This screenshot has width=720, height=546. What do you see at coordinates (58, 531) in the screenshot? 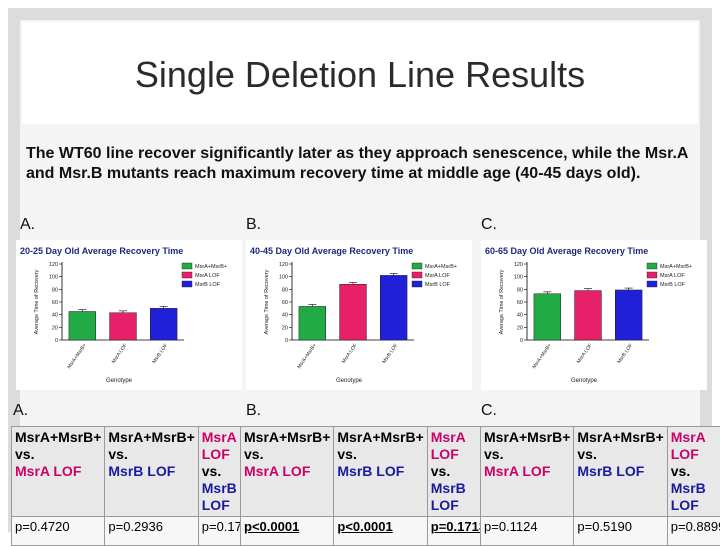
I see `pvalue-cell: p=0.4720` at bounding box center [58, 531].